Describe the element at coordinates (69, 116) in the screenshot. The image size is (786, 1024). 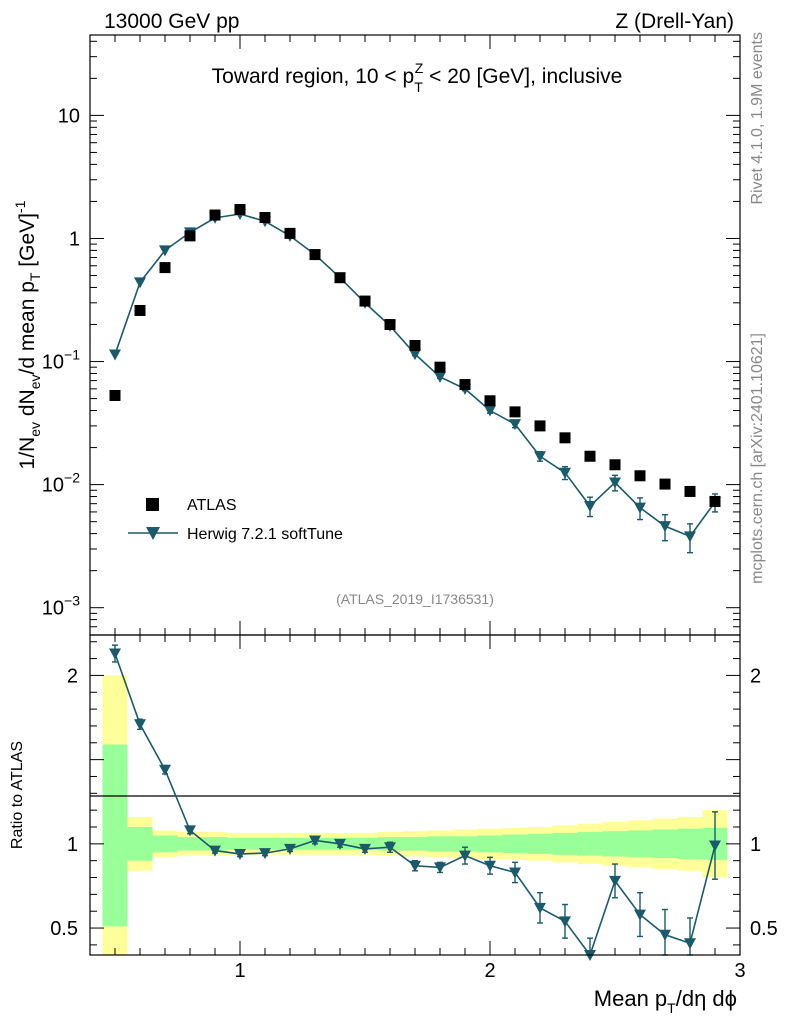
I see `main-ytick-label: 10` at that location.